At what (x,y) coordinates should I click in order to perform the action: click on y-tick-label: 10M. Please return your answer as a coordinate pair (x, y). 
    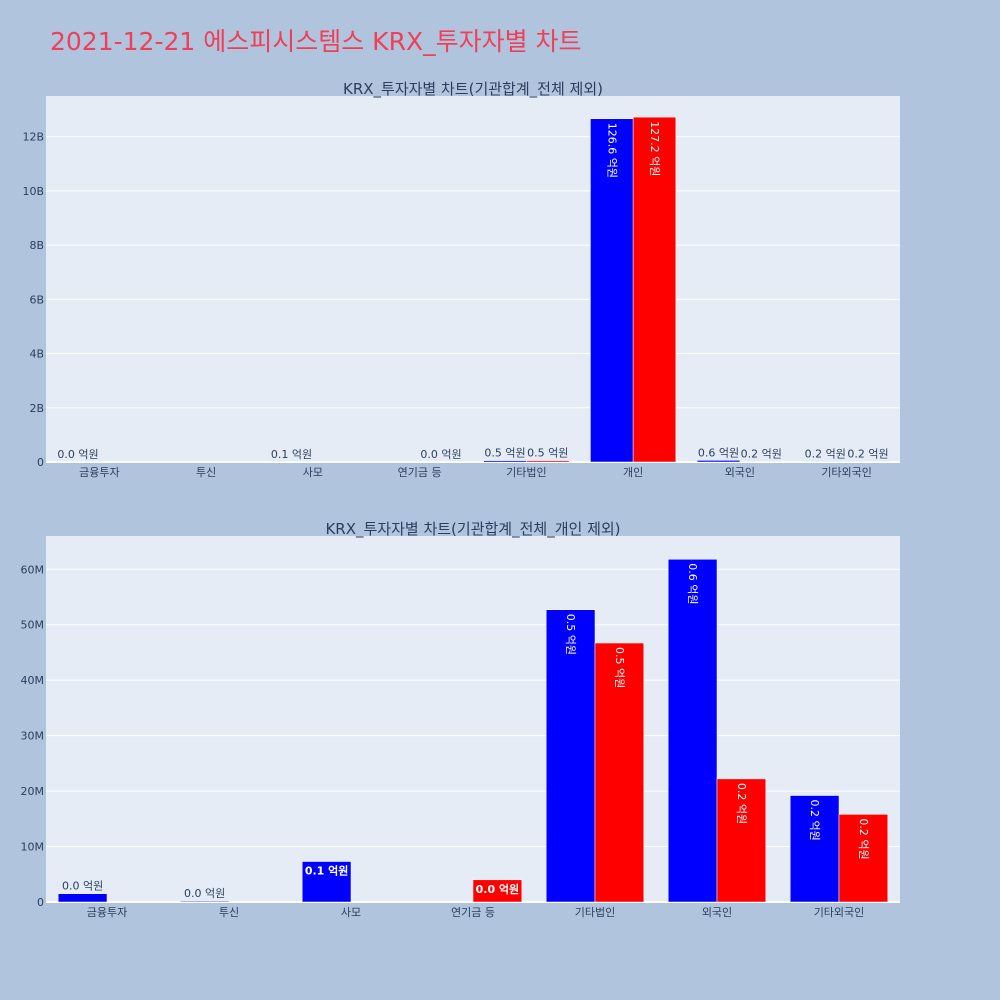
    Looking at the image, I should click on (33, 847).